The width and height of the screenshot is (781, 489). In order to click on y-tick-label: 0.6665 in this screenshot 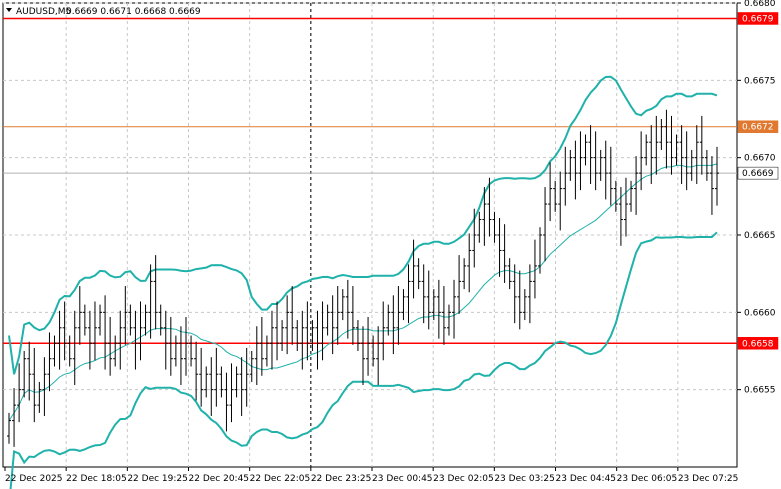, I will do `click(760, 236)`.